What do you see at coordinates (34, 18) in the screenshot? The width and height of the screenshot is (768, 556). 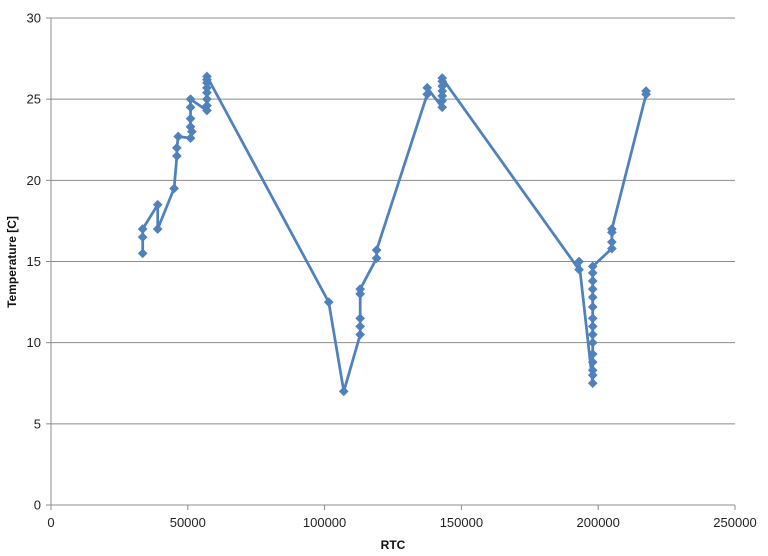 I see `y-tick-label: 30` at bounding box center [34, 18].